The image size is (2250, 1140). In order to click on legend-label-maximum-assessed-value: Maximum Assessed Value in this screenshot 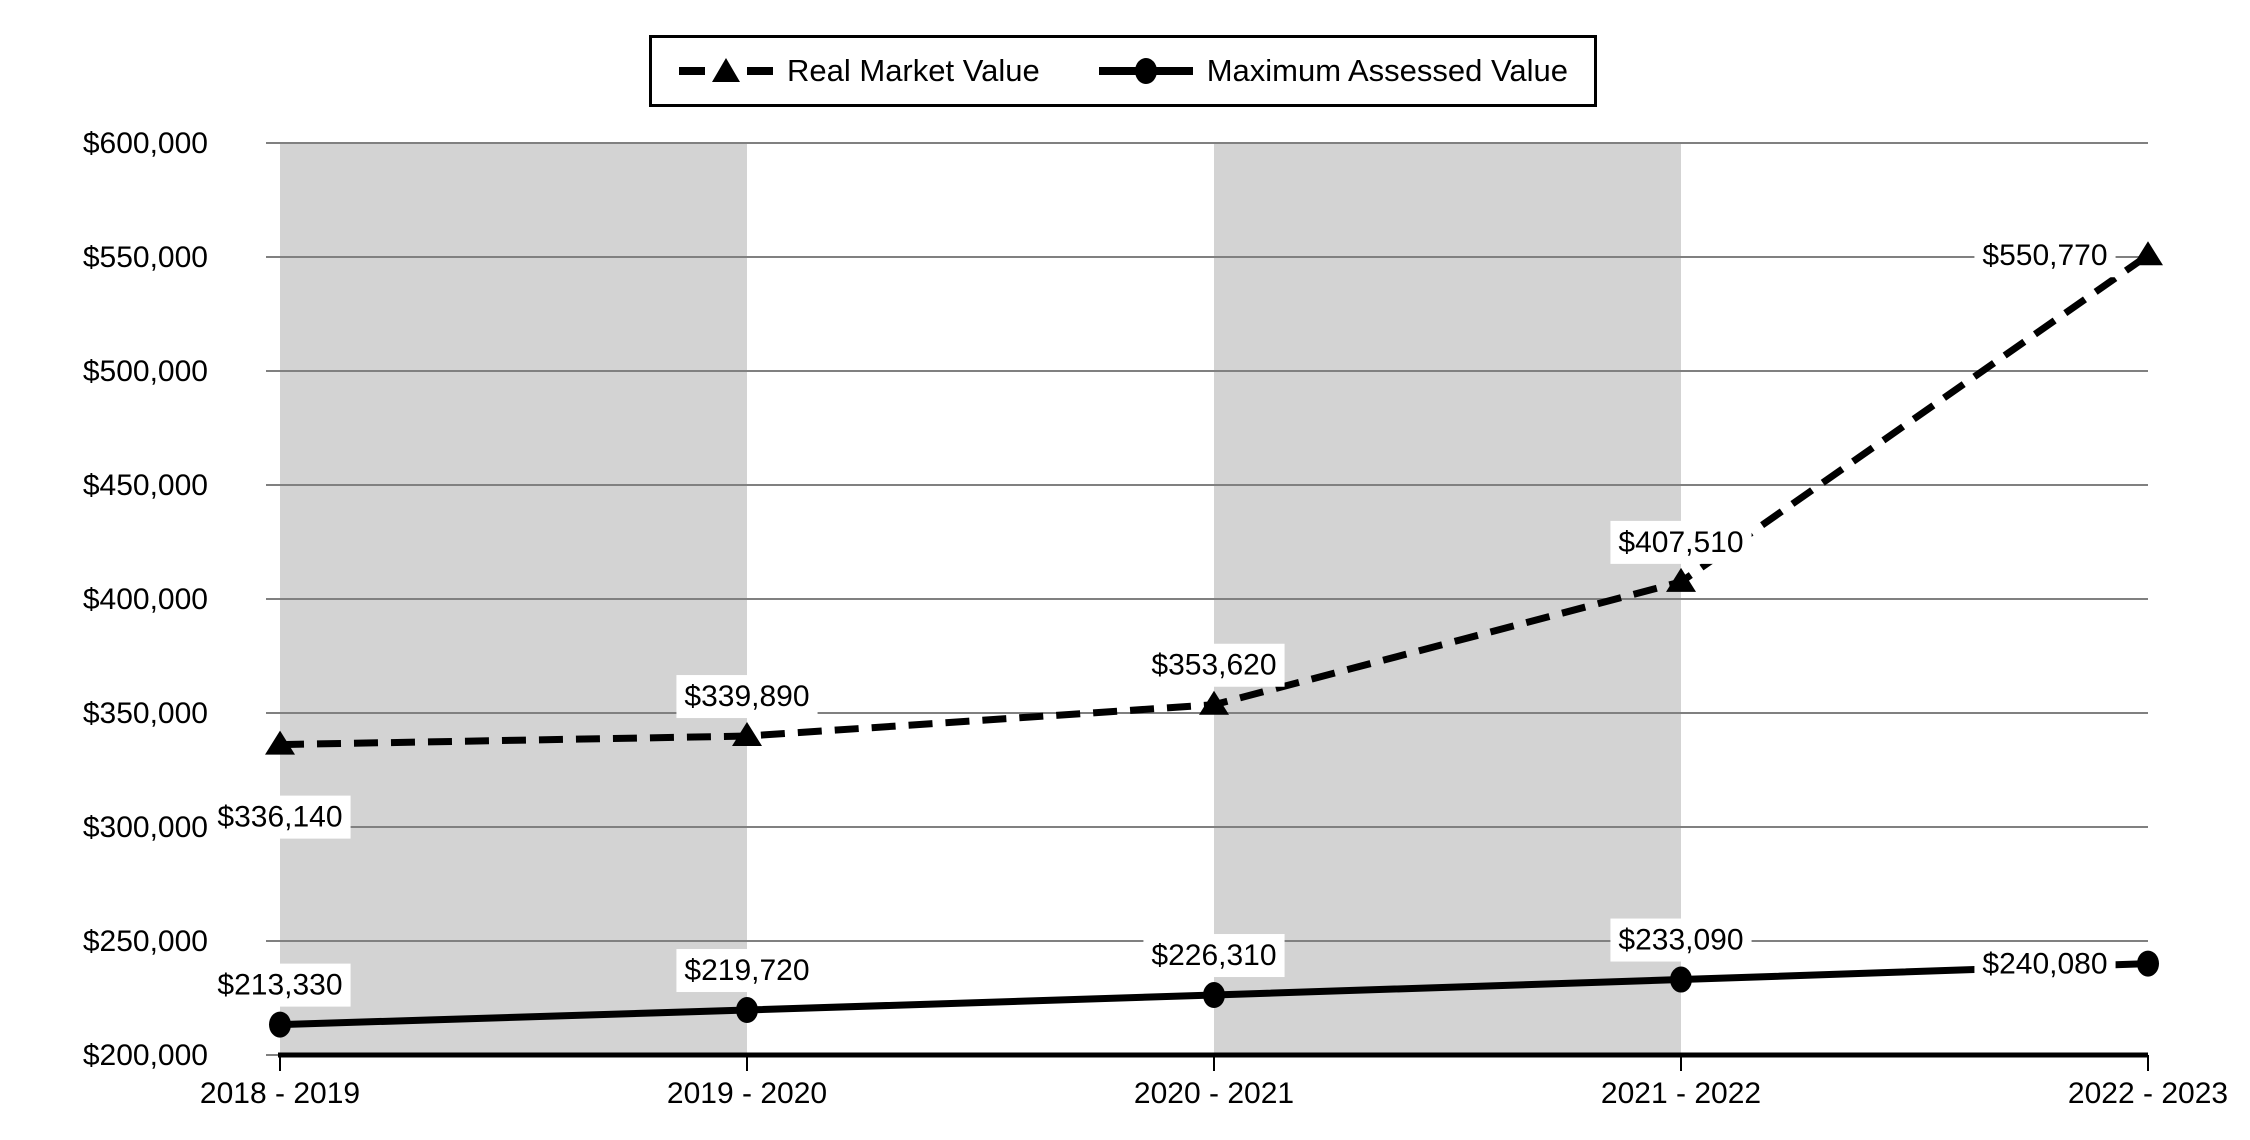, I will do `click(1387, 70)`.